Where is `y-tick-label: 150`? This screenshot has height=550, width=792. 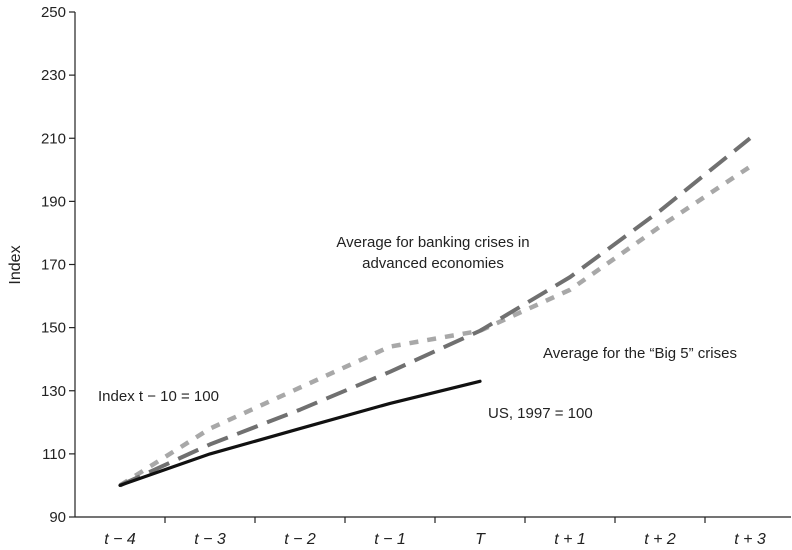 y-tick-label: 150 is located at coordinates (53, 328).